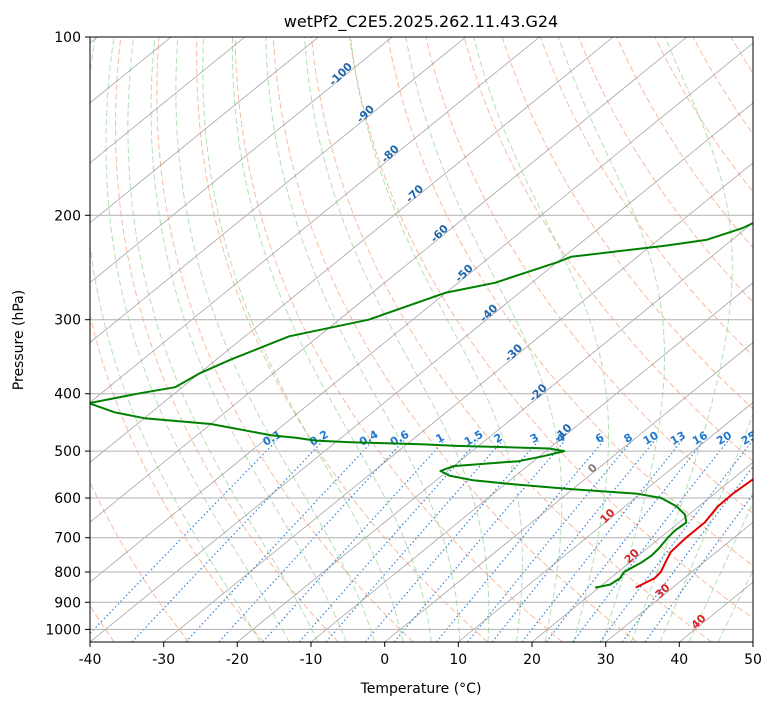 The height and width of the screenshot is (708, 775). I want to click on y-tick-label: 800, so click(67, 573).